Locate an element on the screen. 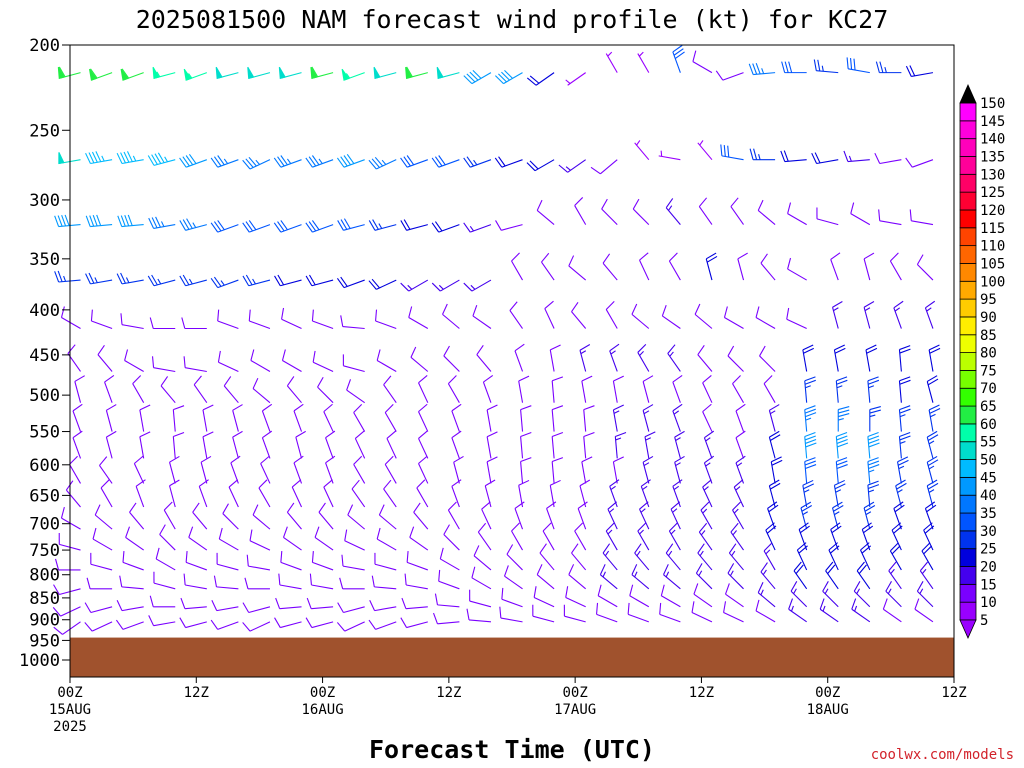  y-tick-label: 750 is located at coordinates (44, 551).